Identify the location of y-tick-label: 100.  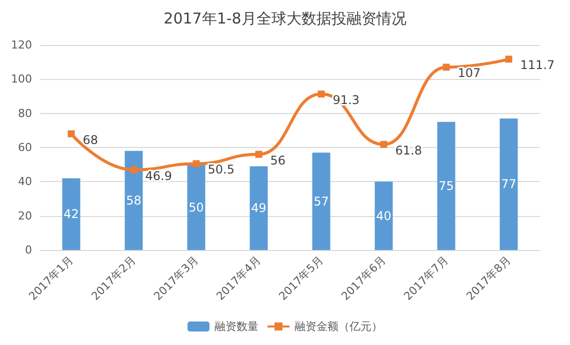
(21, 79).